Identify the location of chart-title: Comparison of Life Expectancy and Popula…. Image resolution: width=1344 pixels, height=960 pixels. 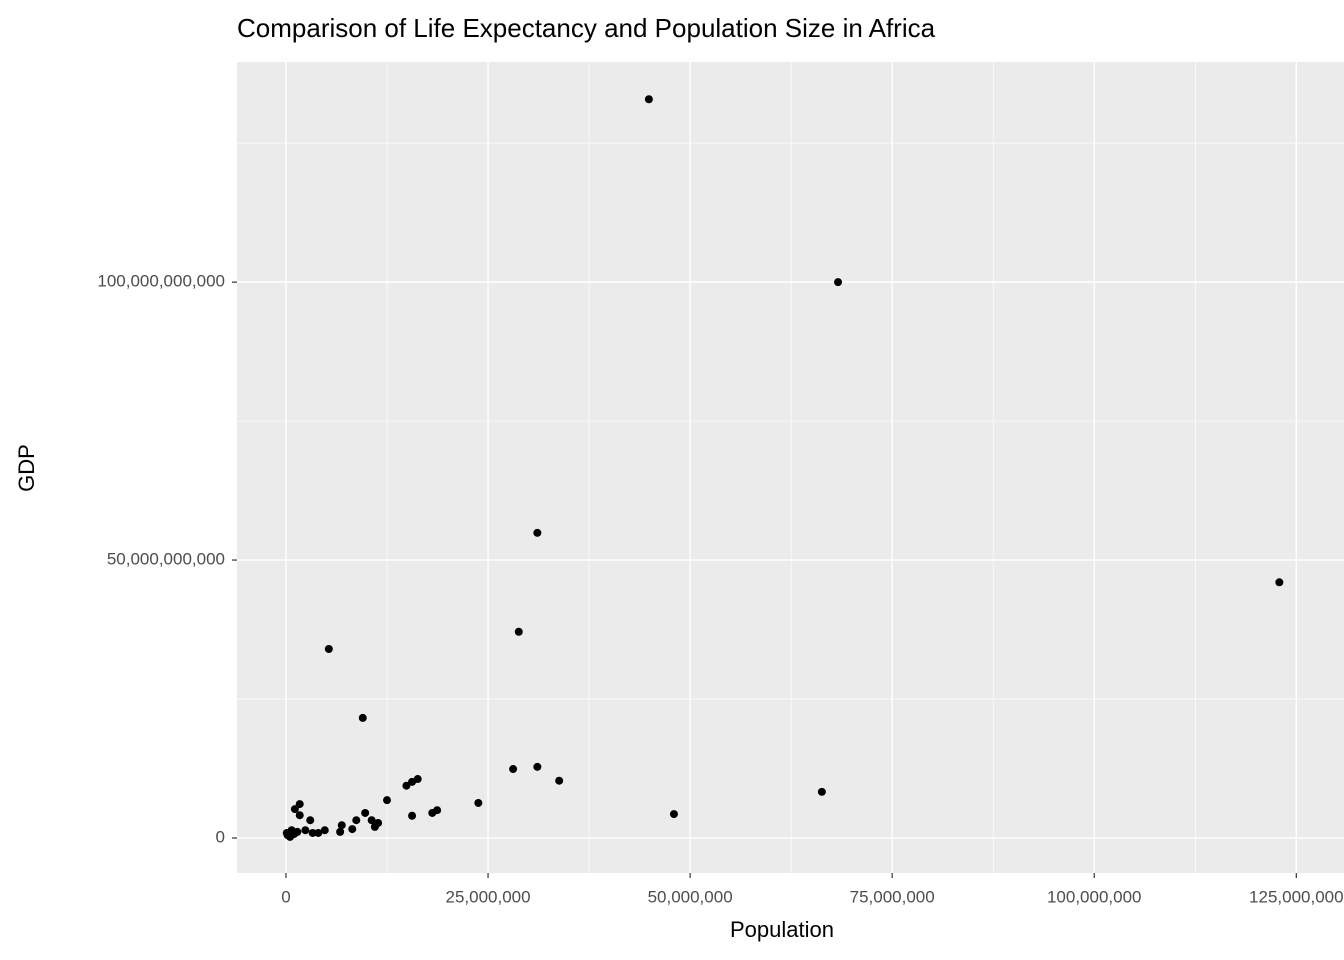
(586, 28).